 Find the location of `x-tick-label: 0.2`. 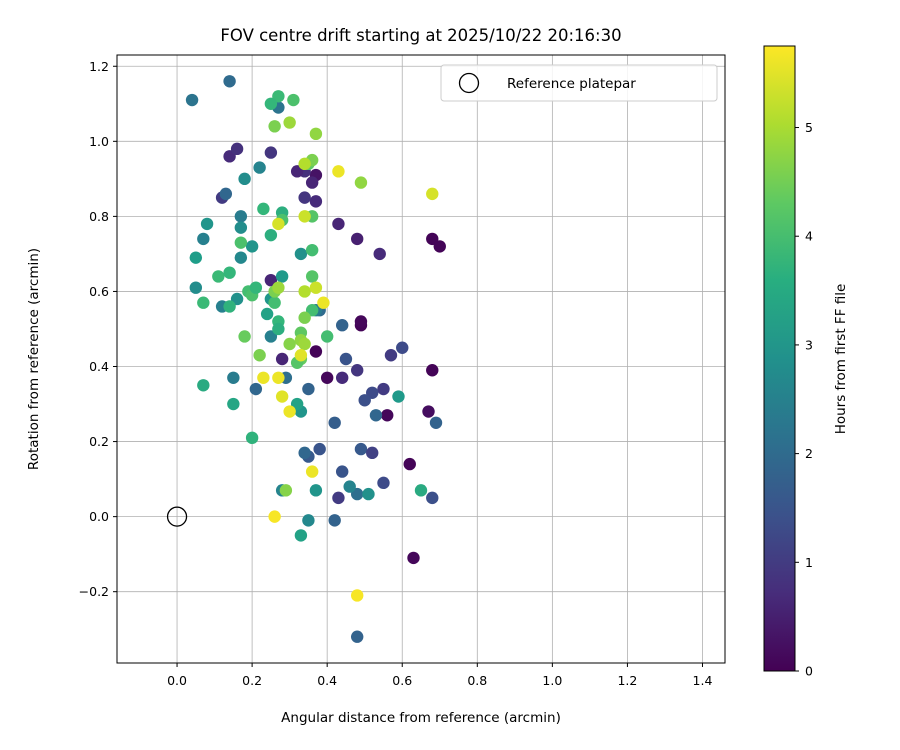

x-tick-label: 0.2 is located at coordinates (252, 680).